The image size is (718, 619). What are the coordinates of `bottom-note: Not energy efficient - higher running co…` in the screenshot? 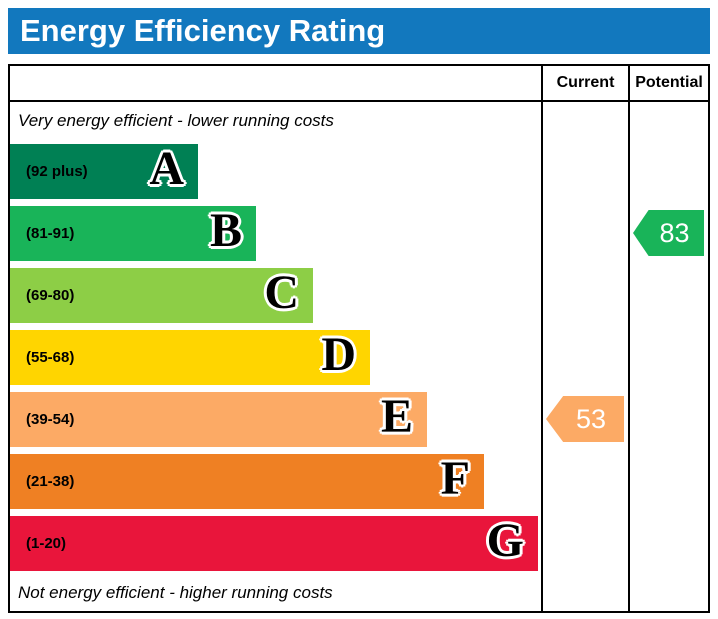 It's located at (175, 592).